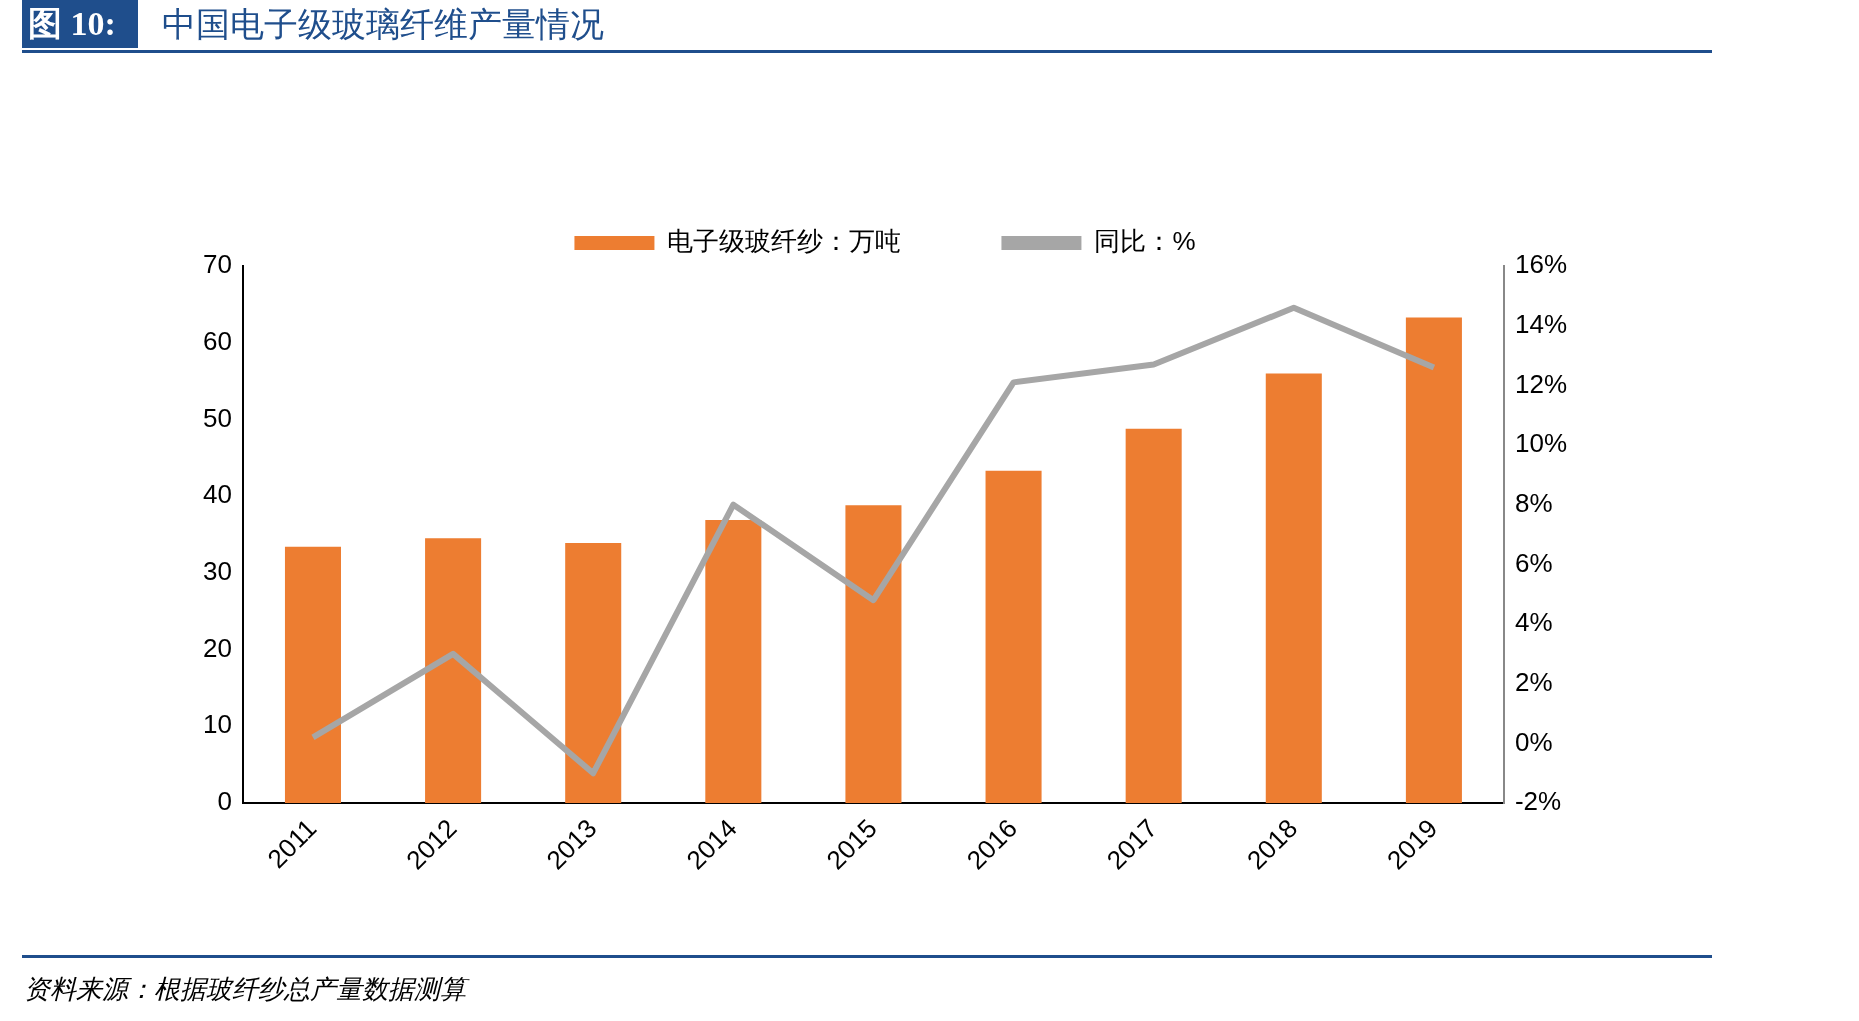 The height and width of the screenshot is (1021, 1859). I want to click on y-tick-label: 10, so click(217, 724).